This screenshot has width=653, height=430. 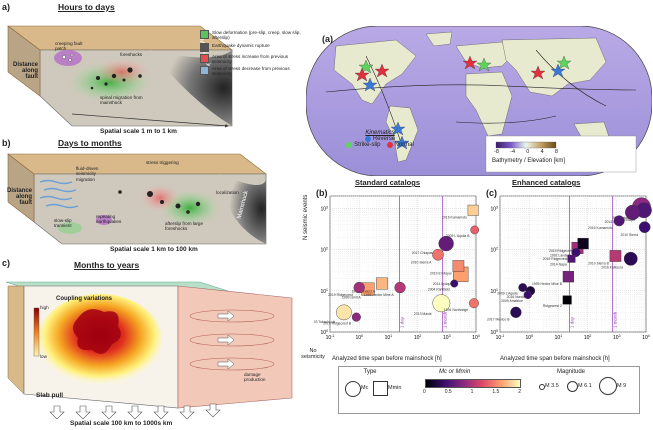 I want to click on y-tick-label: 10², so click(x=494, y=250).